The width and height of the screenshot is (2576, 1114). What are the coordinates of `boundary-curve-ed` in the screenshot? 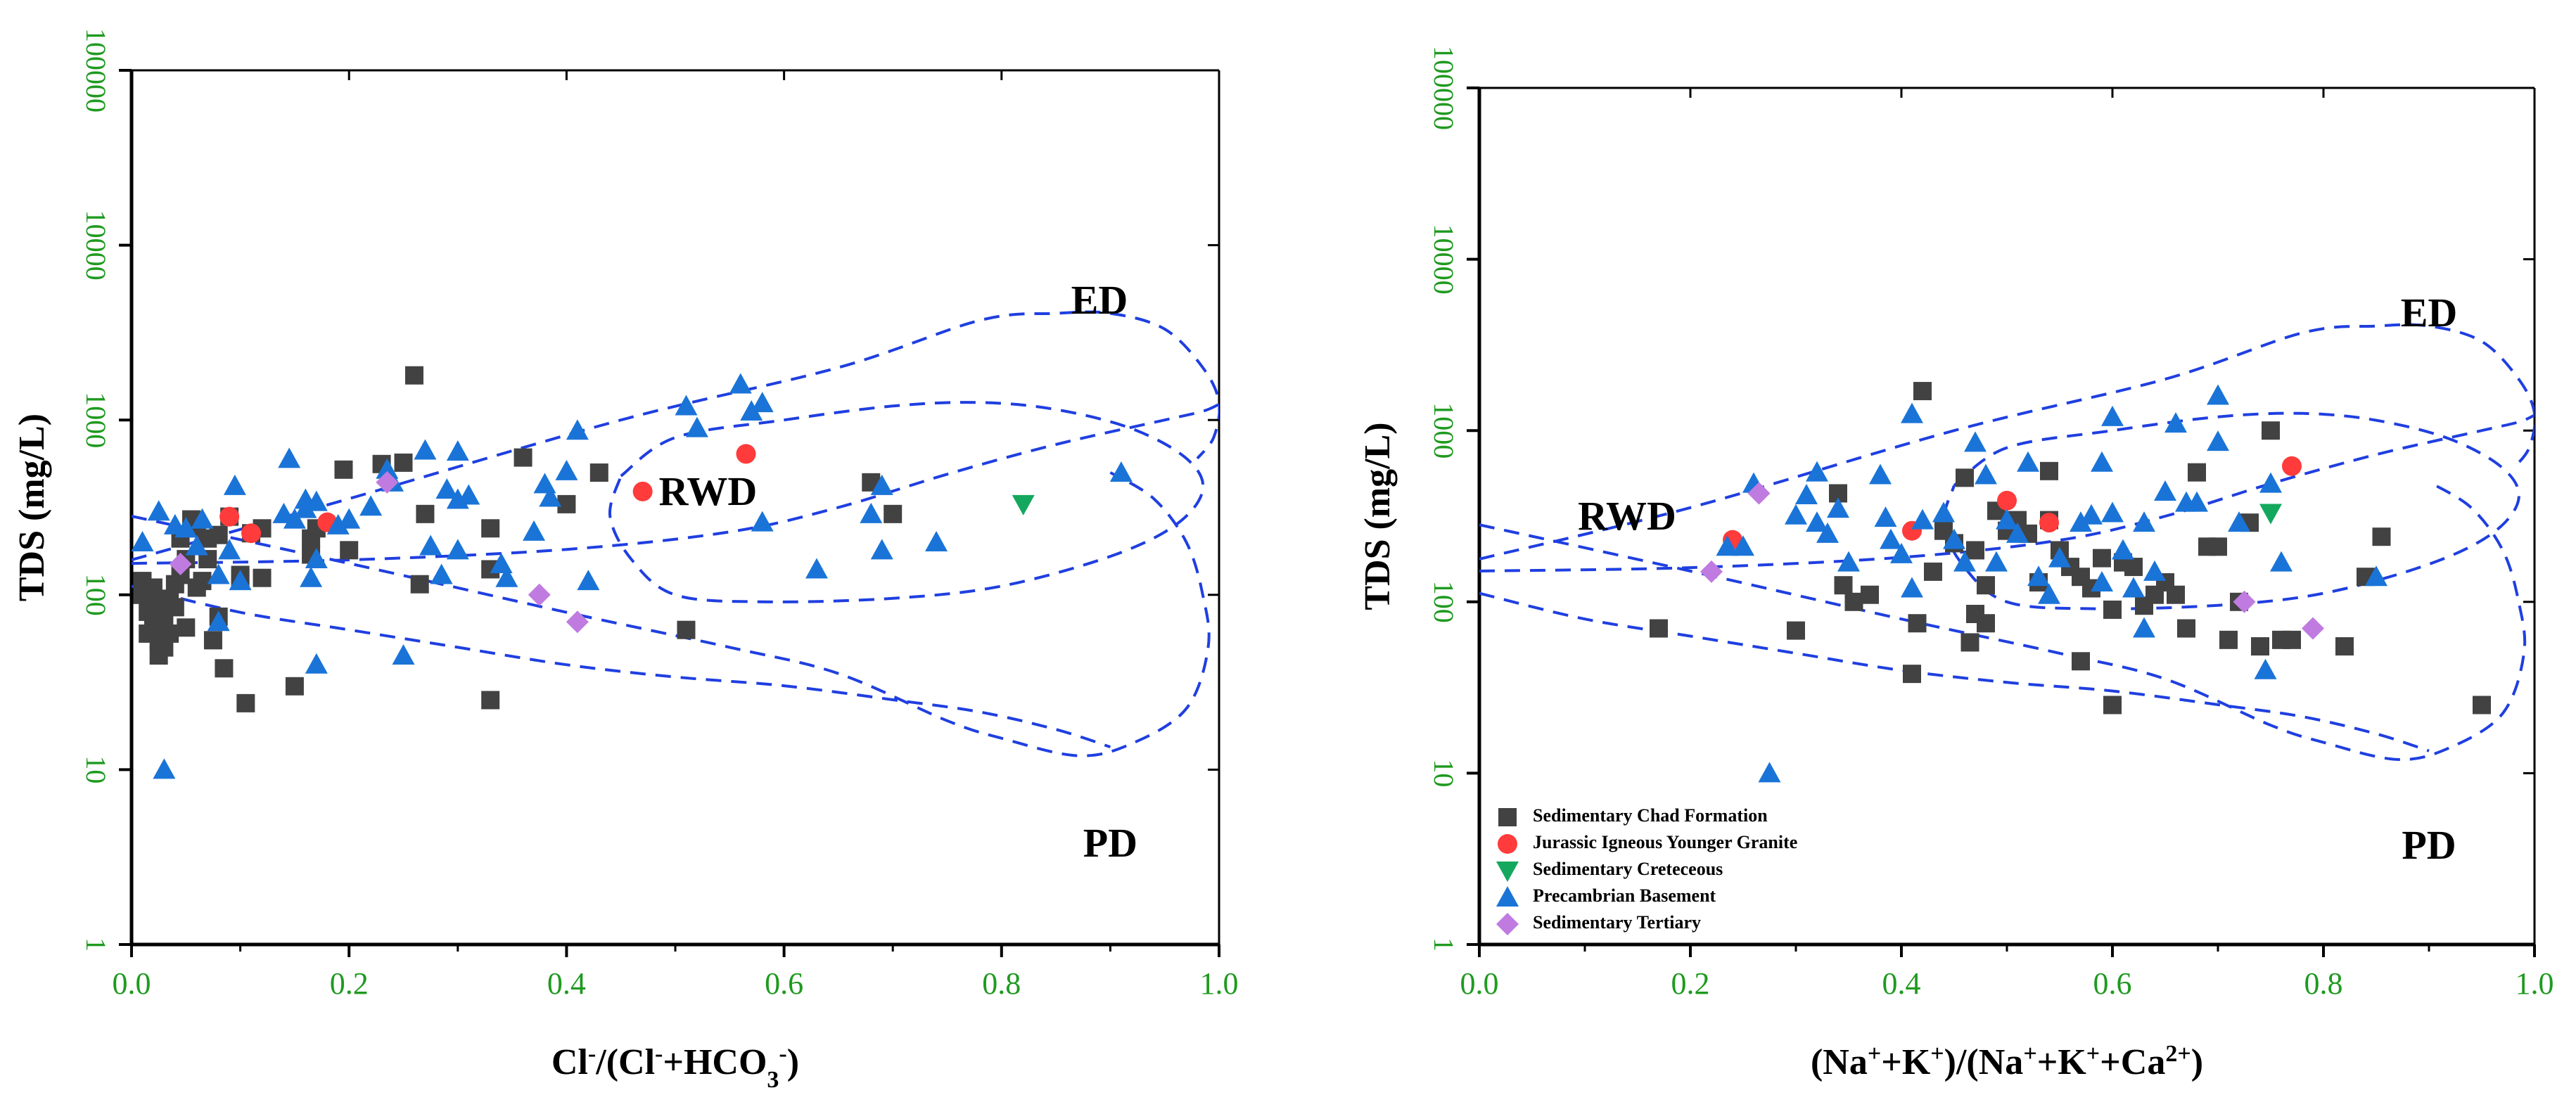 It's located at (675, 436).